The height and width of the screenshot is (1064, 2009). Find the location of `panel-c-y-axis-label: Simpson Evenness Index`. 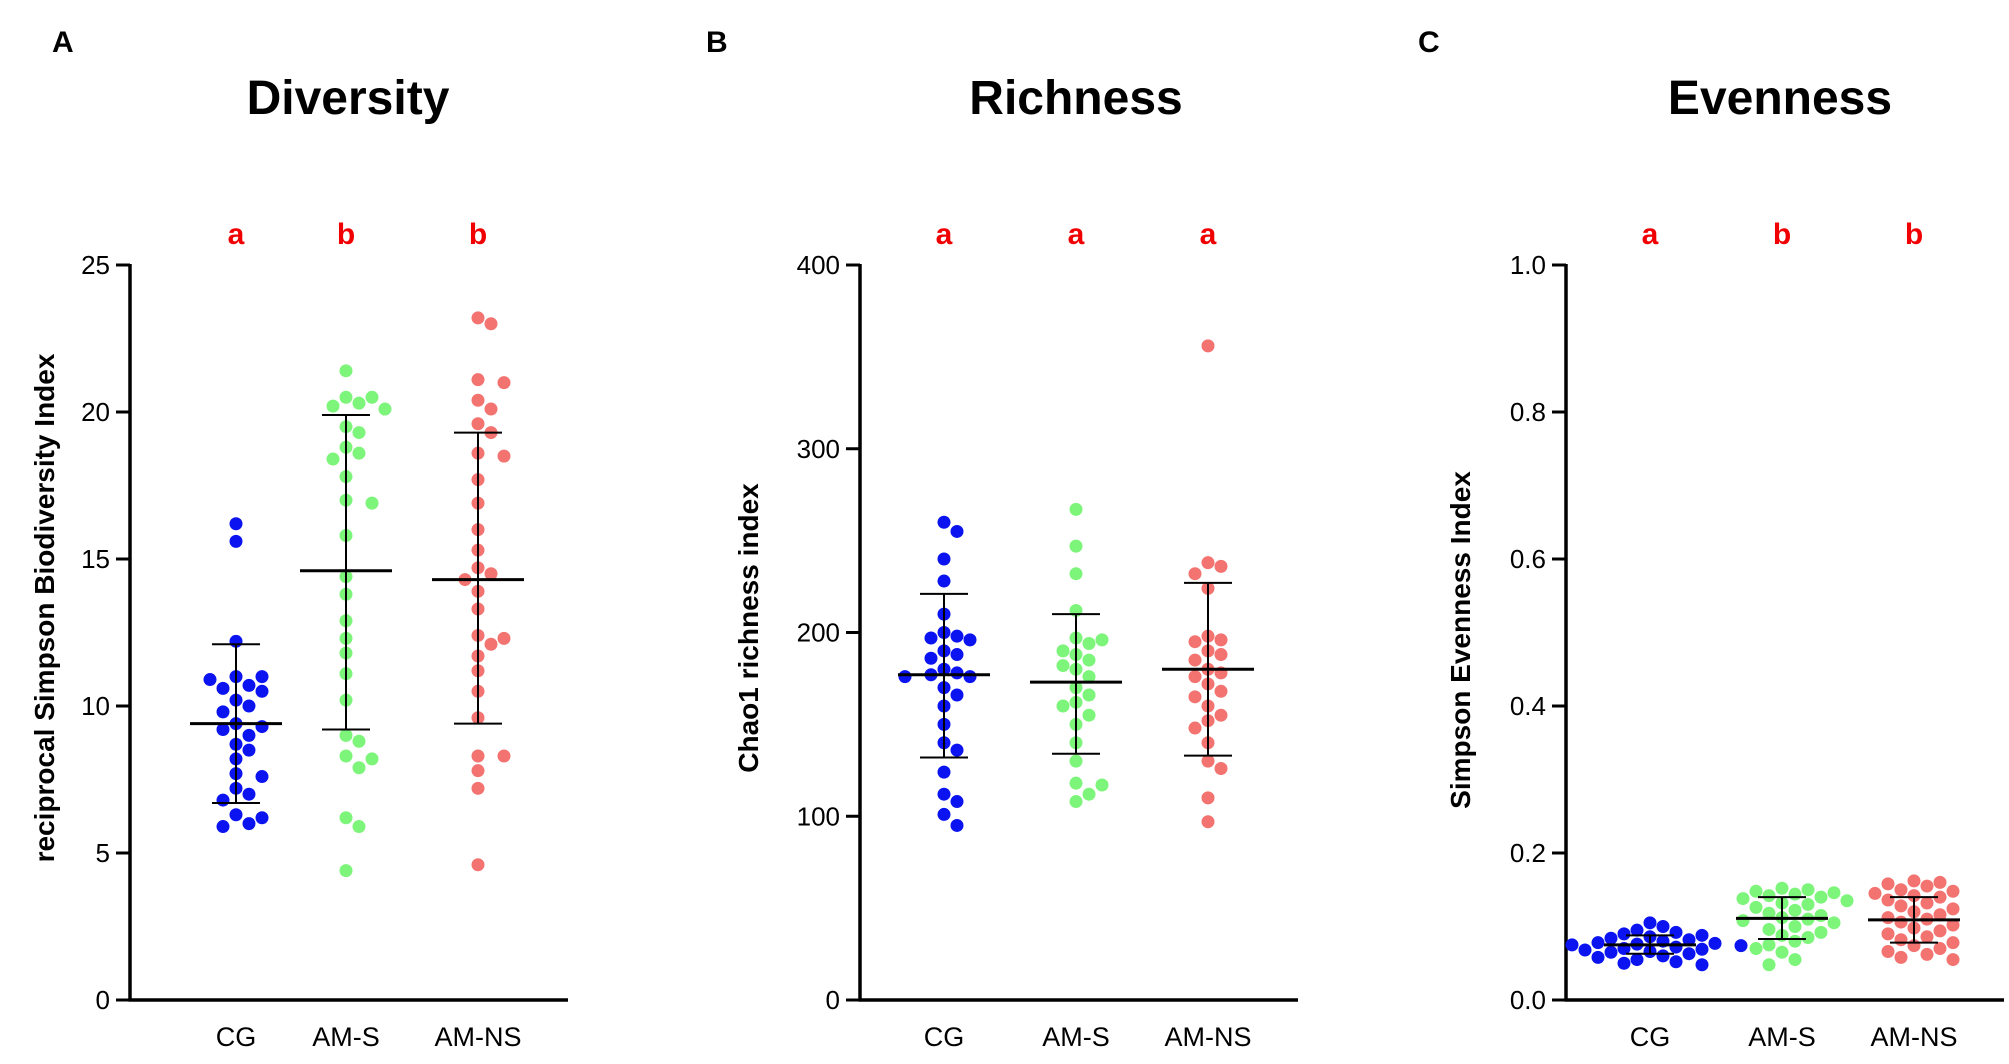

panel-c-y-axis-label: Simpson Evenness Index is located at coordinates (1460, 640).